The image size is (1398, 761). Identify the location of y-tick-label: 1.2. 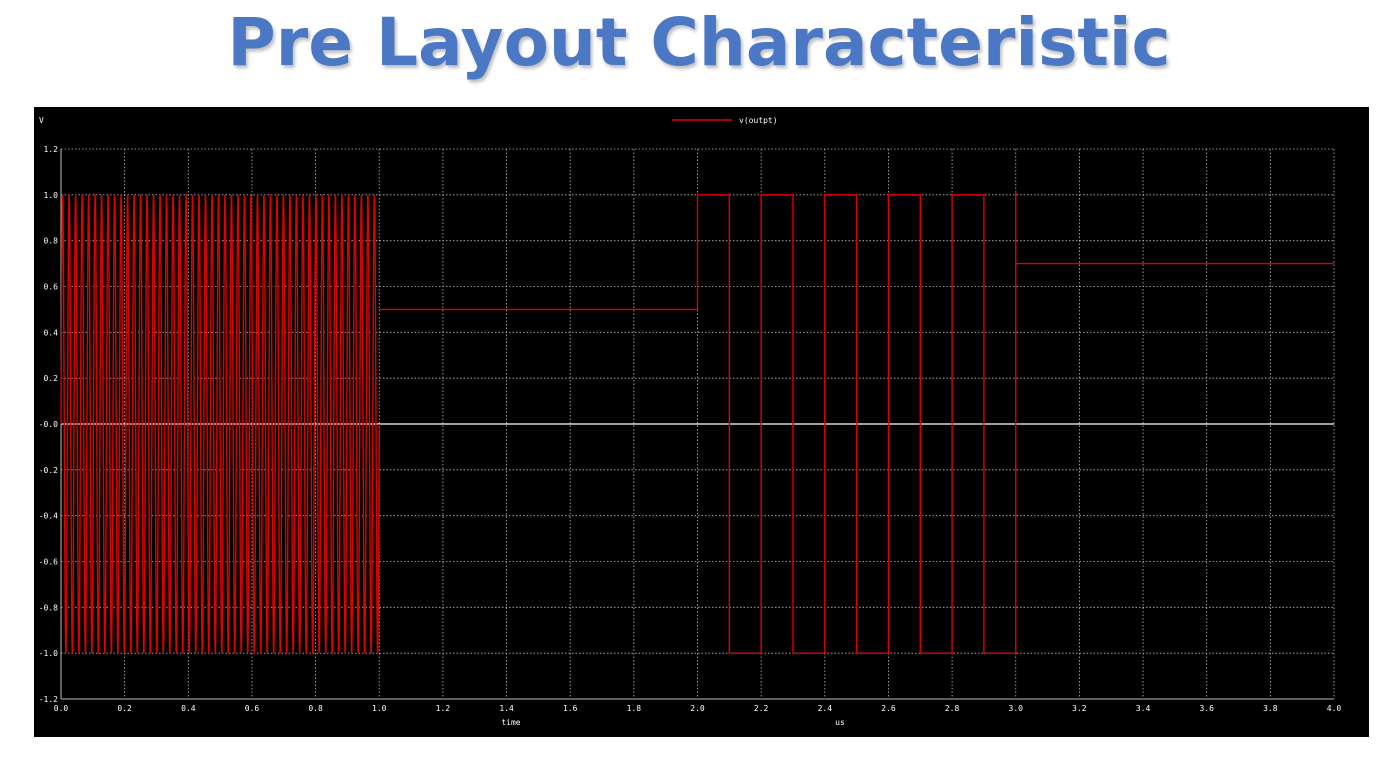
(51, 149).